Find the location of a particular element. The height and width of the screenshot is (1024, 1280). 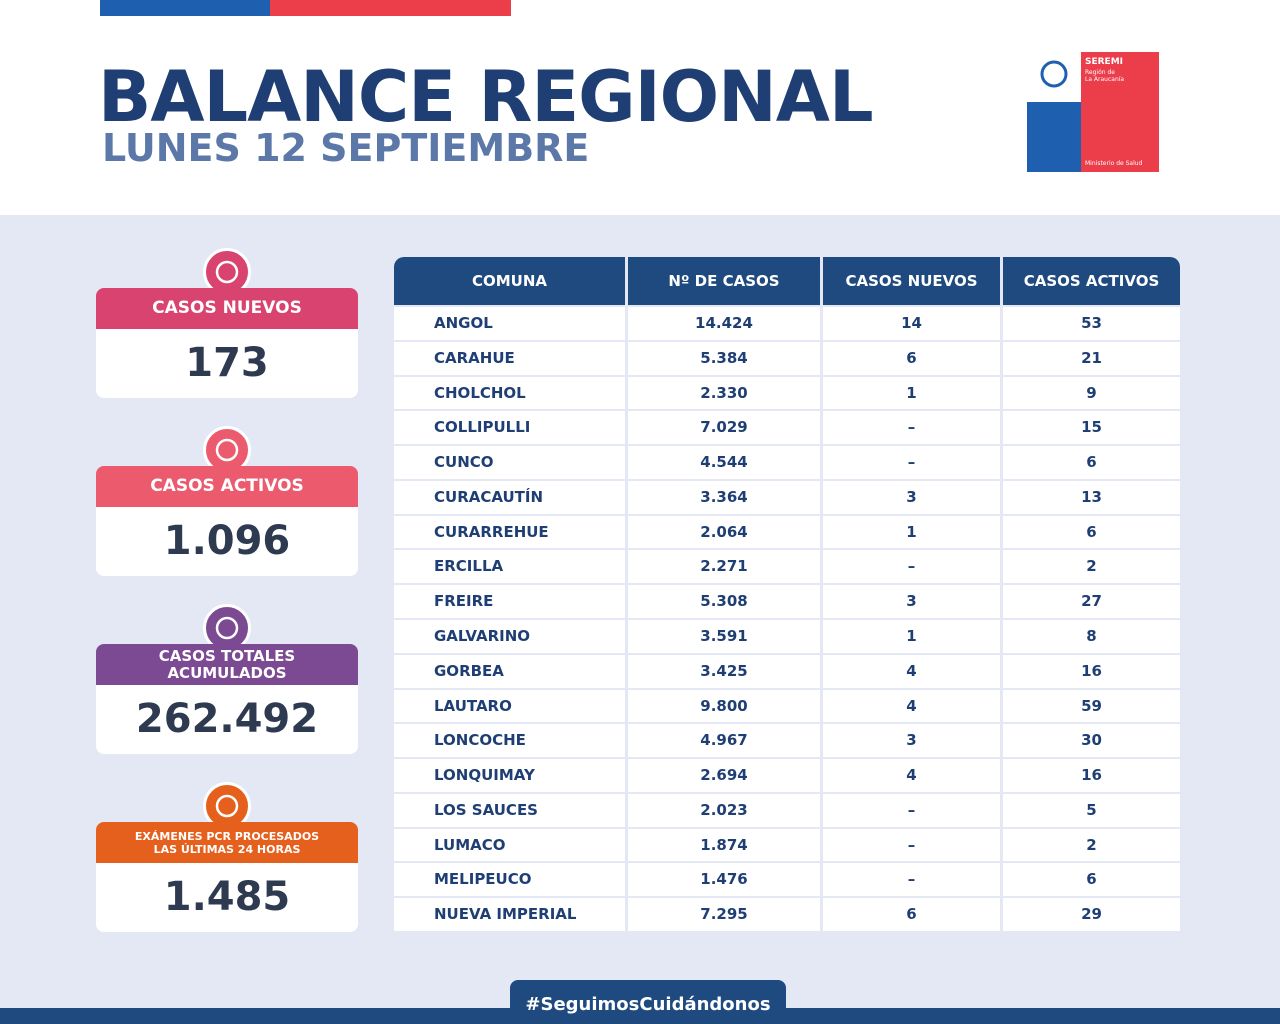

value-cell: 3.364 is located at coordinates (724, 497).